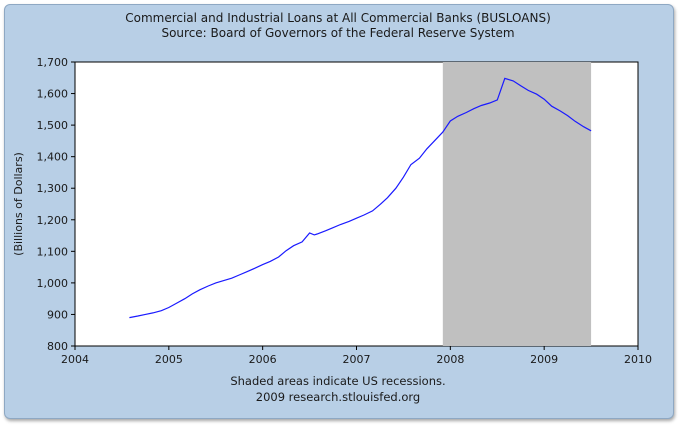  Describe the element at coordinates (53, 251) in the screenshot. I see `y-tick-label: 1,100` at that location.